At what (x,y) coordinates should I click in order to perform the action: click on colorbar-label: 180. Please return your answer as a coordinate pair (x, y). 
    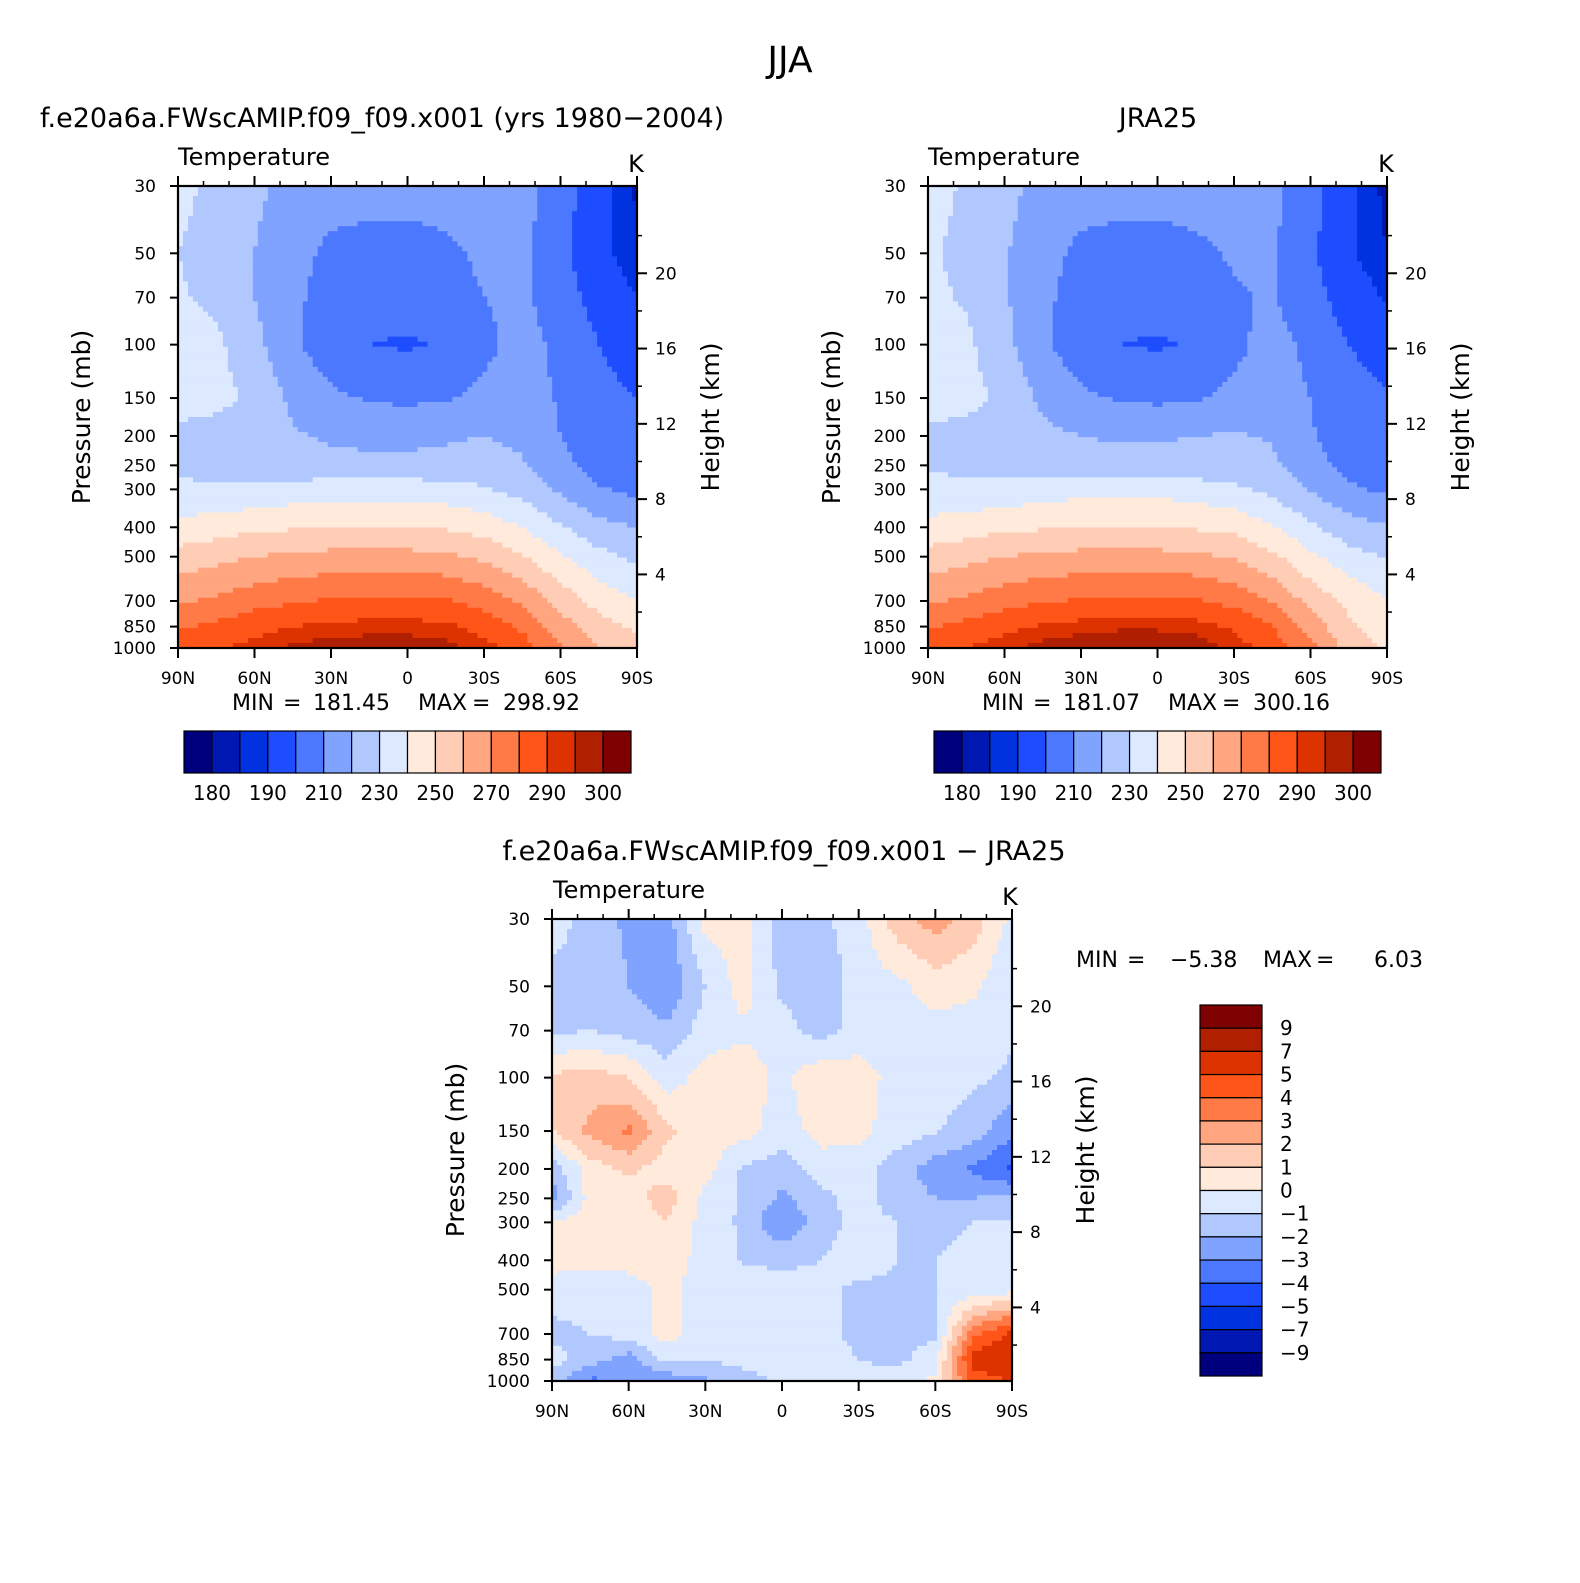
    Looking at the image, I should click on (212, 793).